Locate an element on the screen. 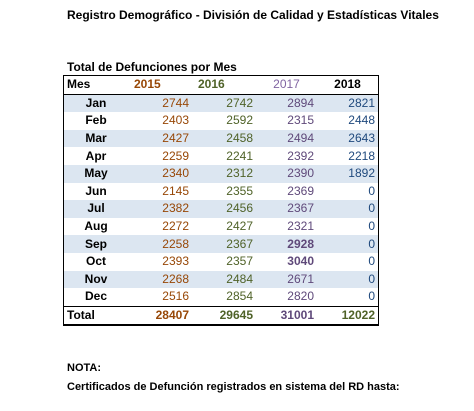  header-2018: 2018 is located at coordinates (348, 85).